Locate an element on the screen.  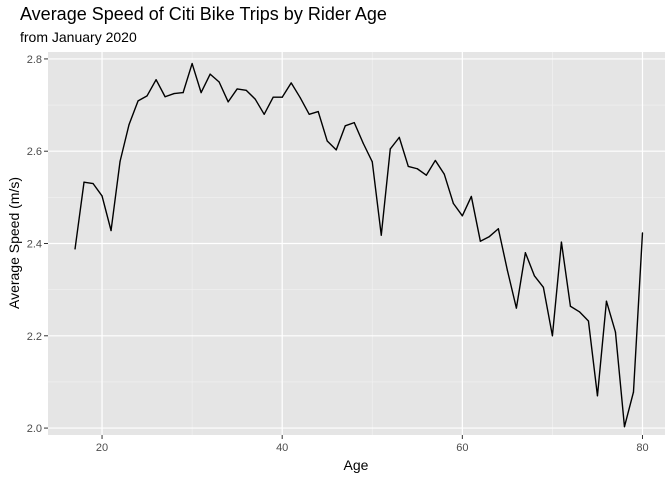
x-tick-label: 20 is located at coordinates (102, 448).